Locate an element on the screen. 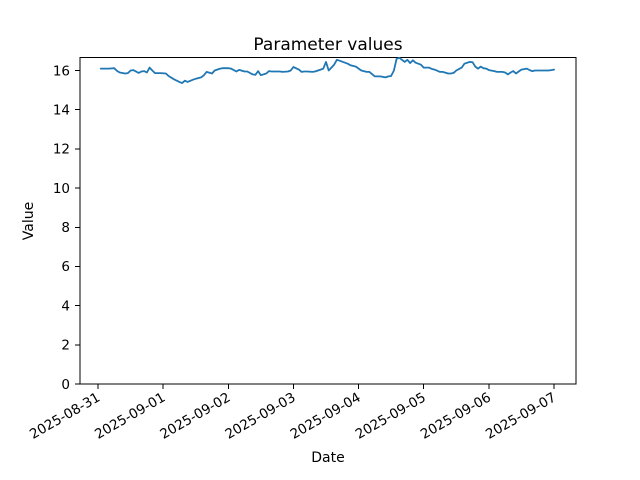 The height and width of the screenshot is (480, 640). x-tick-label: 2025-09-03 is located at coordinates (260, 416).